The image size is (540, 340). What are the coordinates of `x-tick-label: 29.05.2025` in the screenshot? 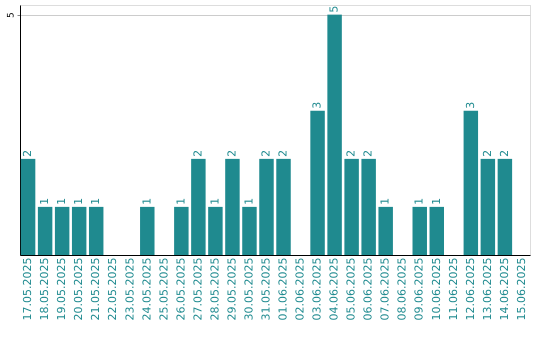 It's located at (231, 289).